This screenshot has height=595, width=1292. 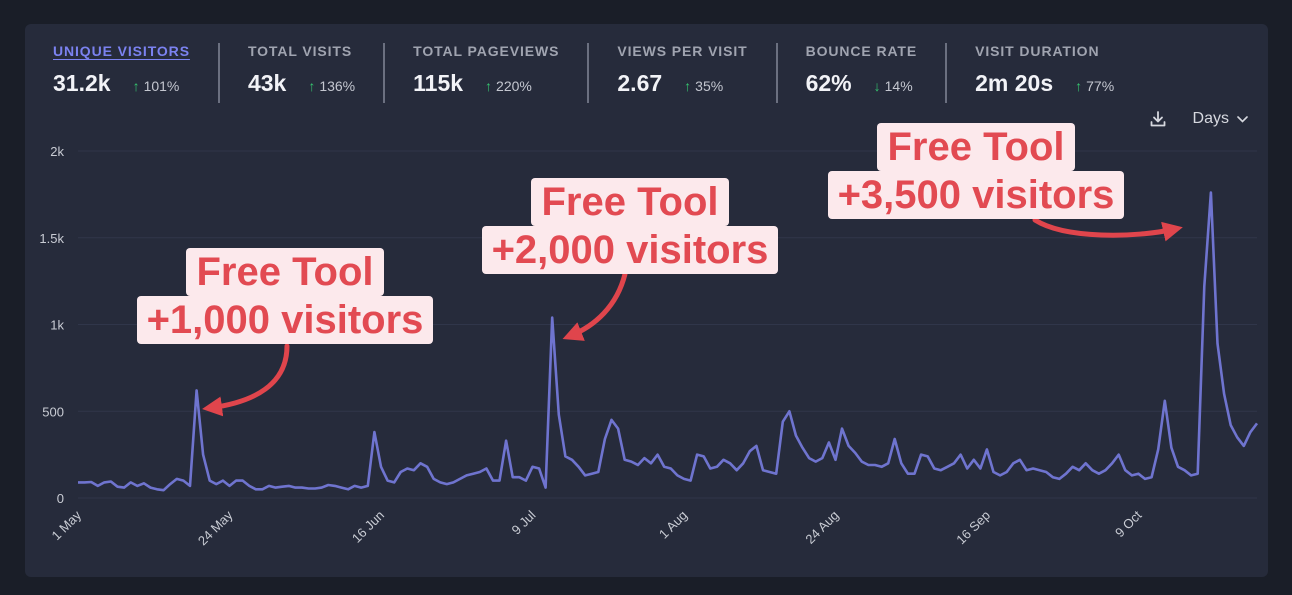 I want to click on metric-tab: BOUNCE RATE 62% ↓ 14%, so click(x=860, y=73).